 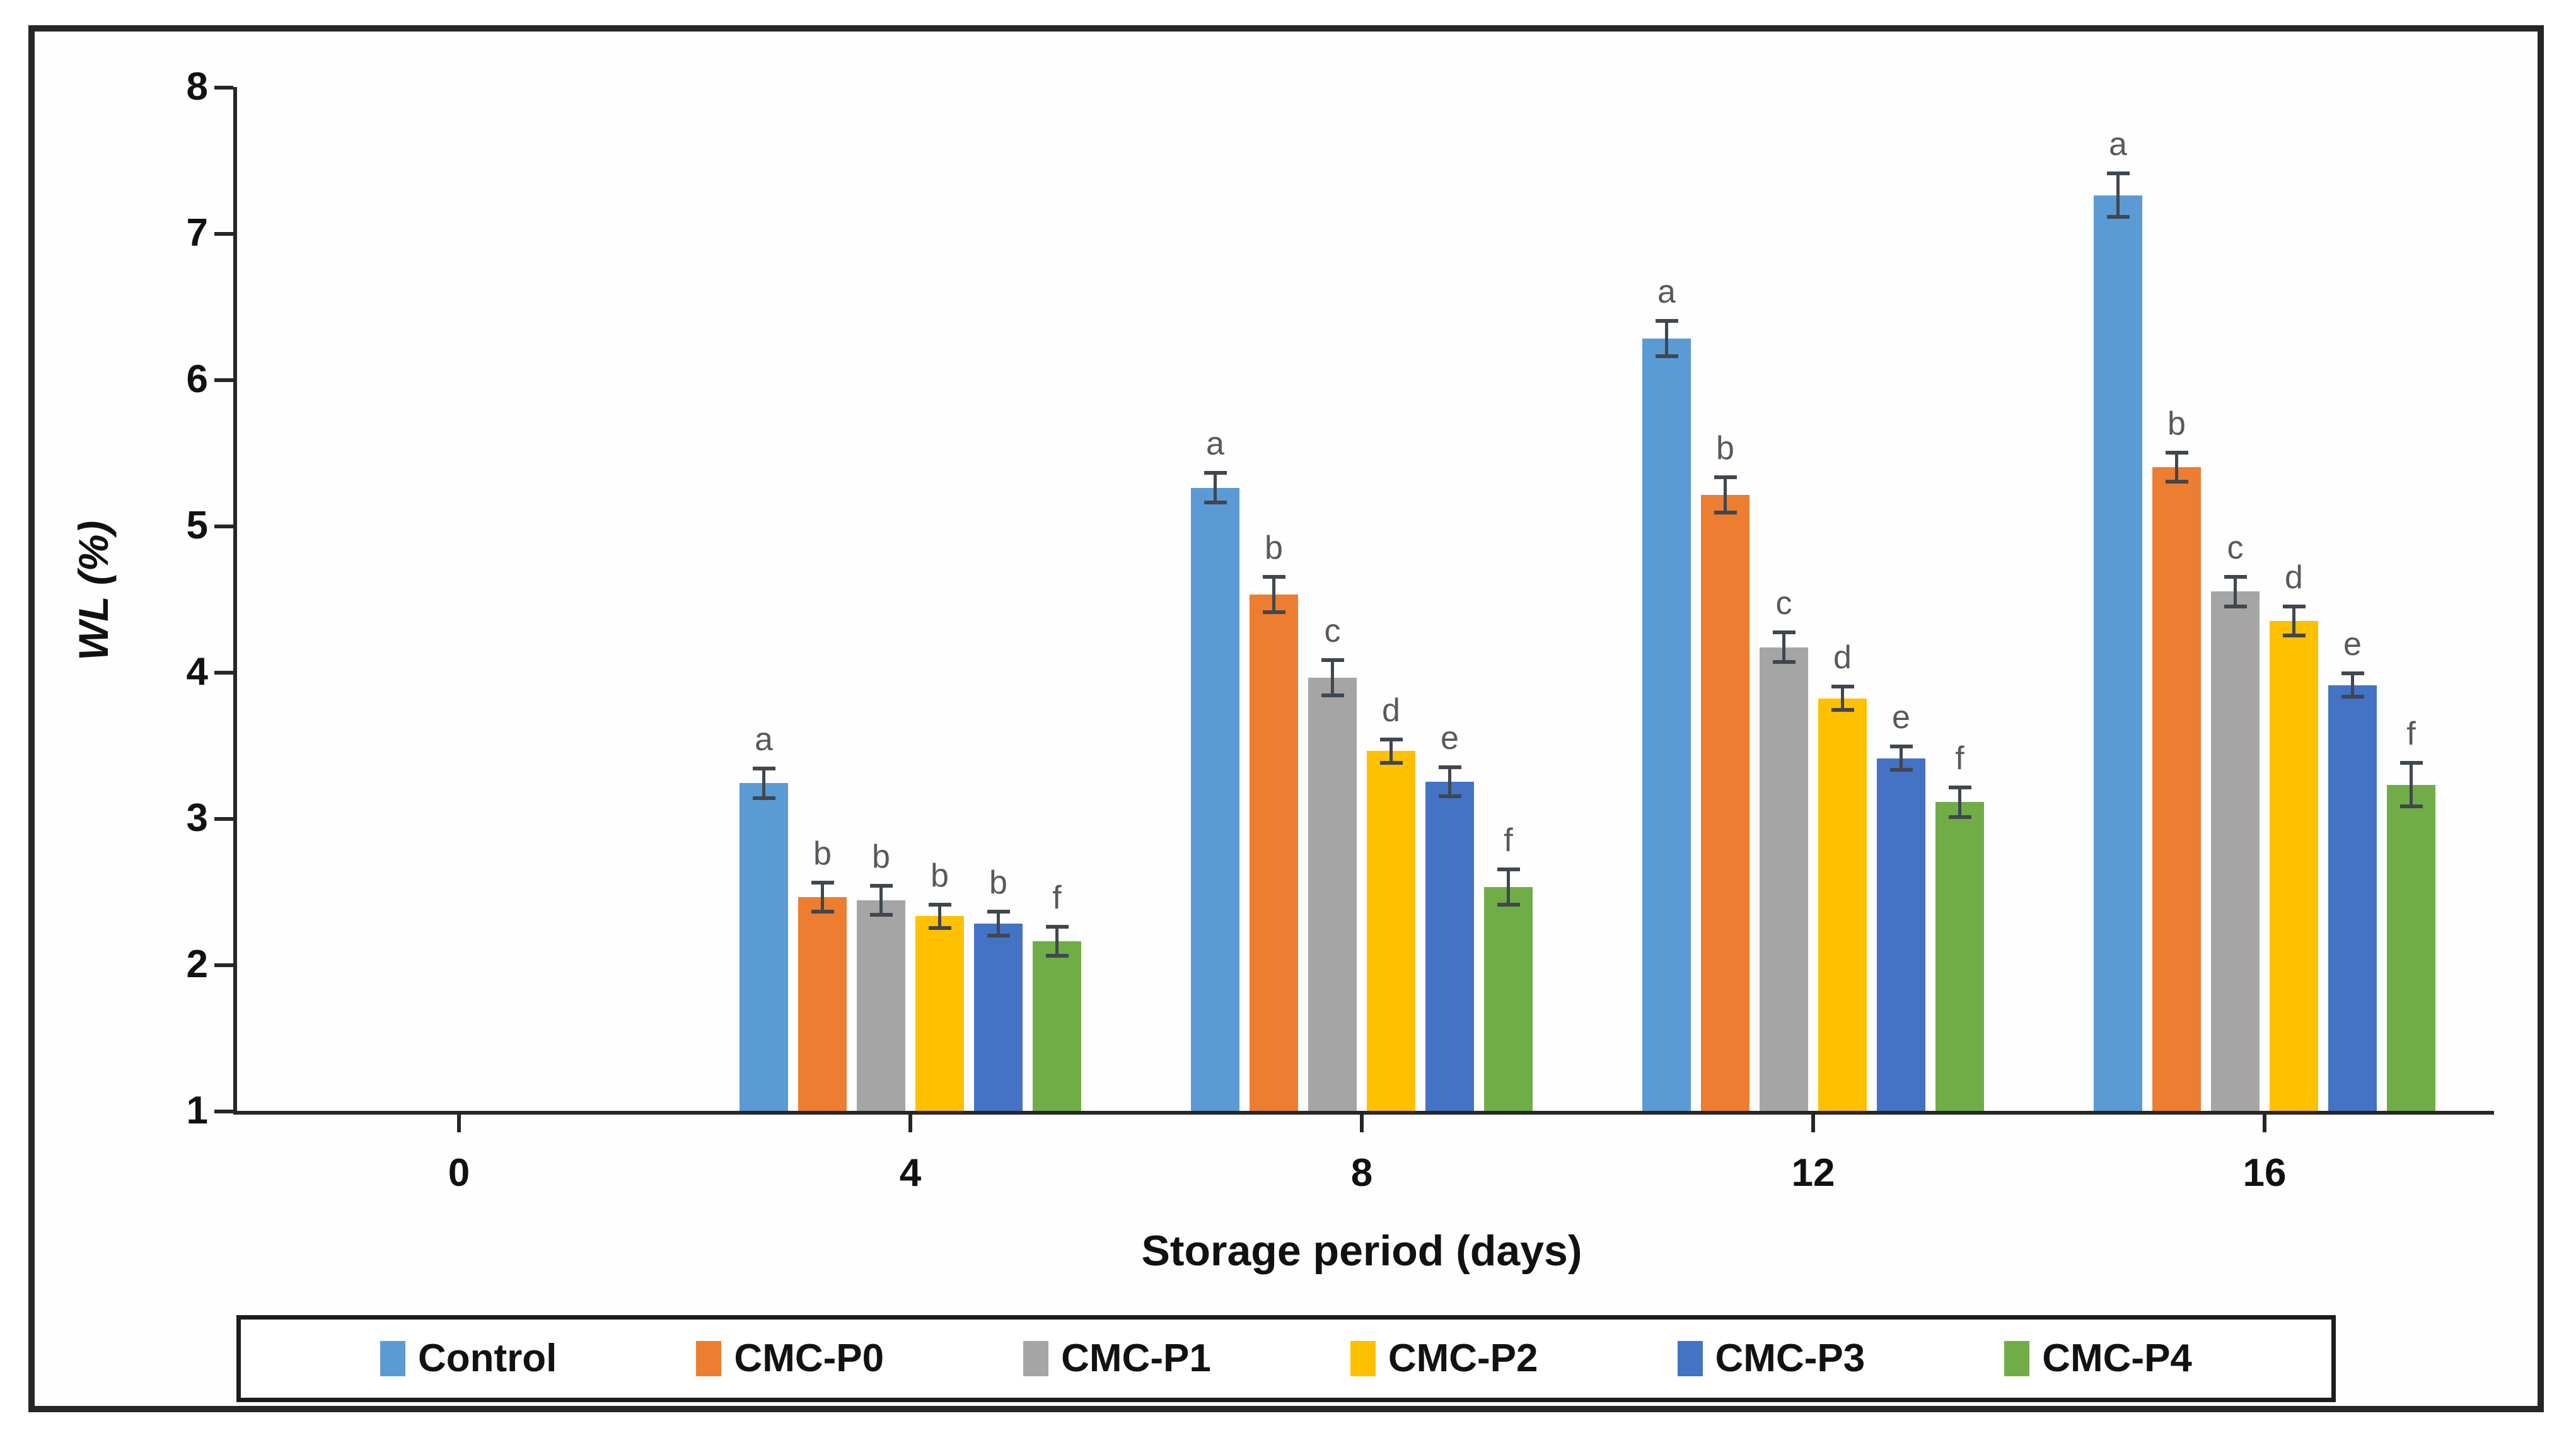 I want to click on legend-label: CMC-P3, so click(x=1790, y=1359).